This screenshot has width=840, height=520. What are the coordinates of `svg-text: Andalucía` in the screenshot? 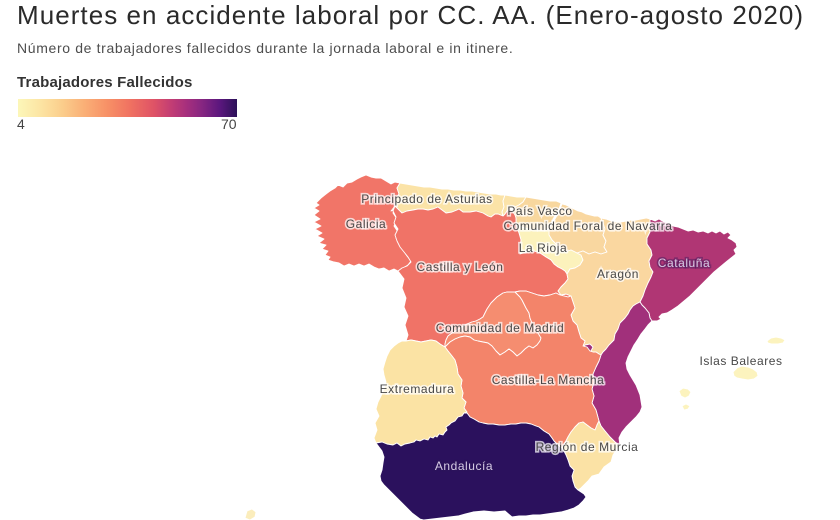 It's located at (464, 466).